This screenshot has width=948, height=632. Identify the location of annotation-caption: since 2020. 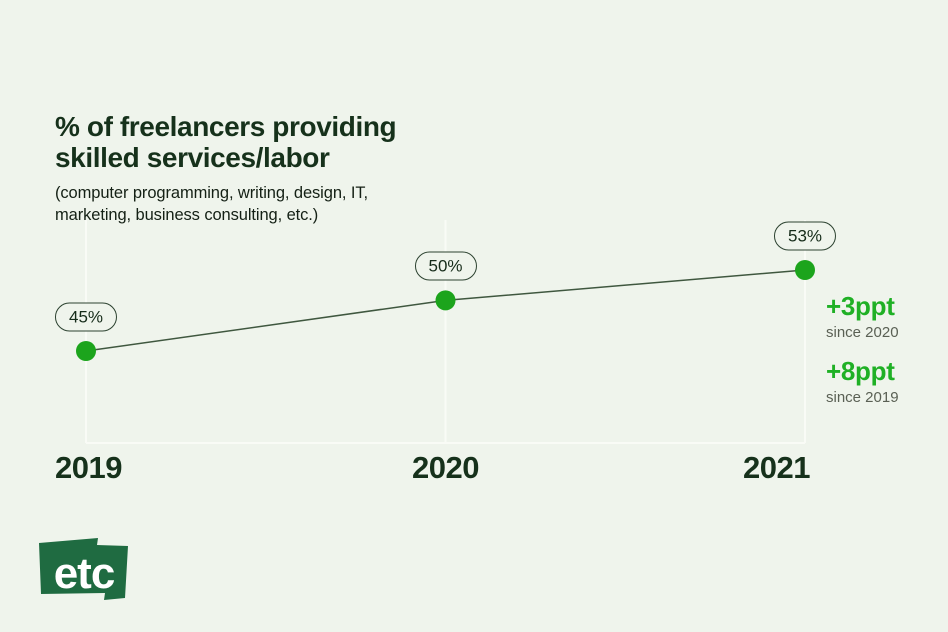
(862, 332).